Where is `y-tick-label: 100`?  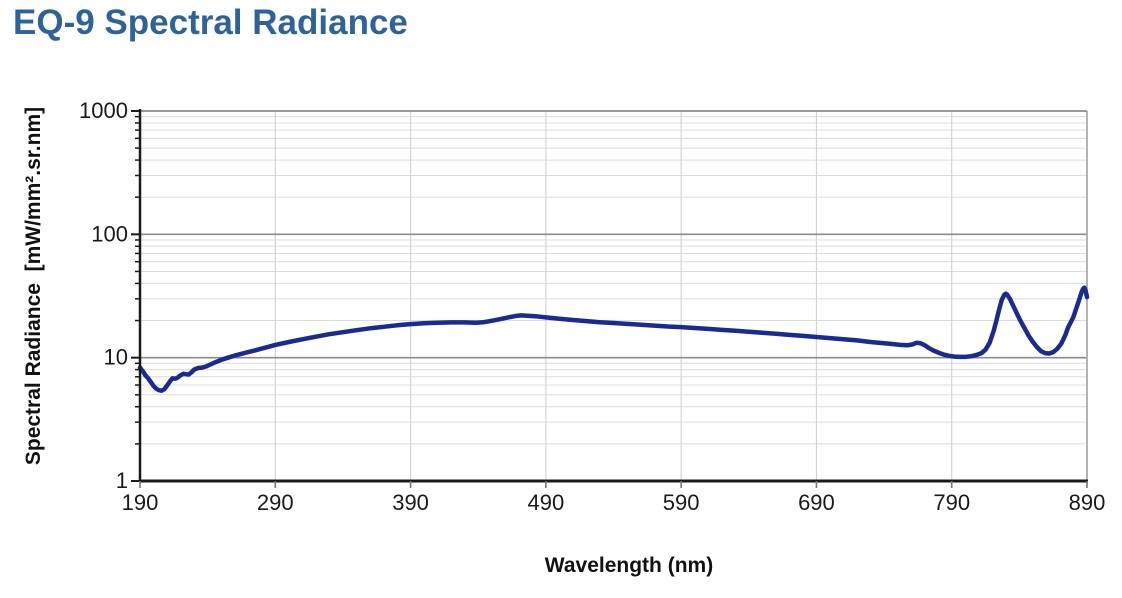
y-tick-label: 100 is located at coordinates (109, 233).